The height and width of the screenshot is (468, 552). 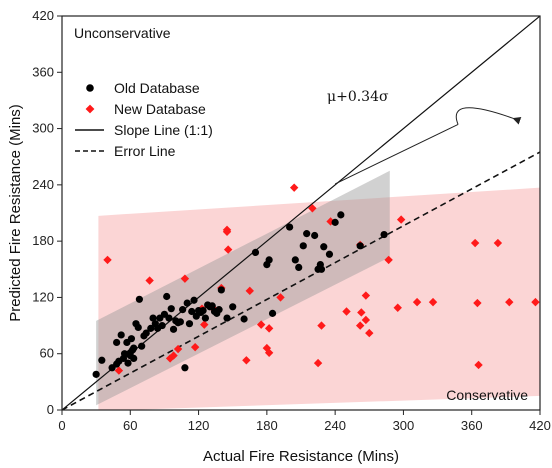 What do you see at coordinates (301, 456) in the screenshot?
I see `x-axis-title: Actual Fire Resistance (Mins)` at bounding box center [301, 456].